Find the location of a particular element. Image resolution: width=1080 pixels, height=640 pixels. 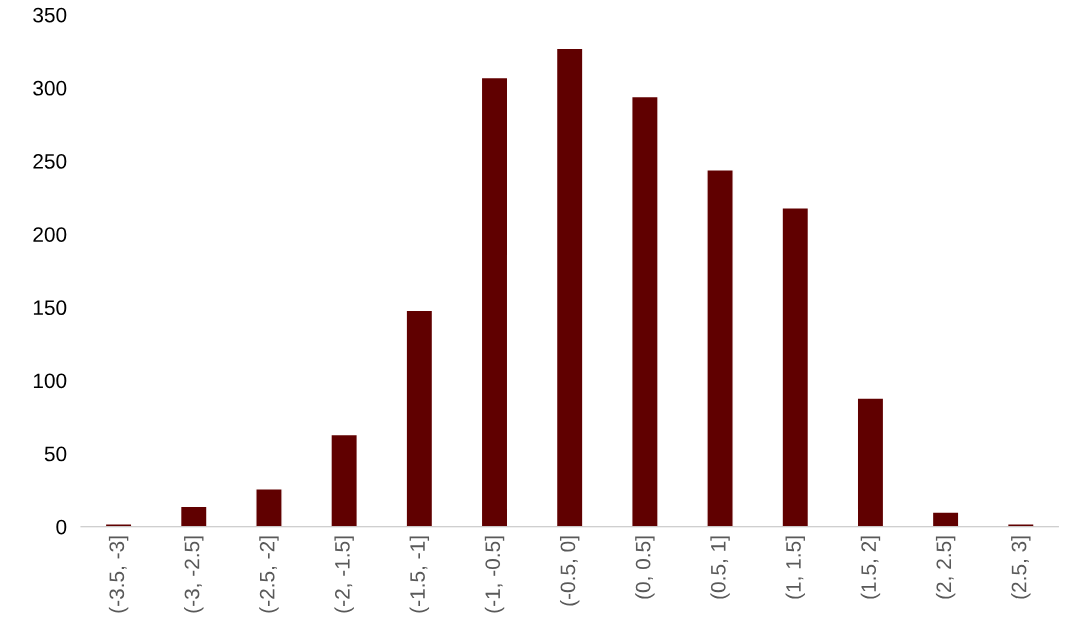

y-tick-label: 100 is located at coordinates (50, 381).